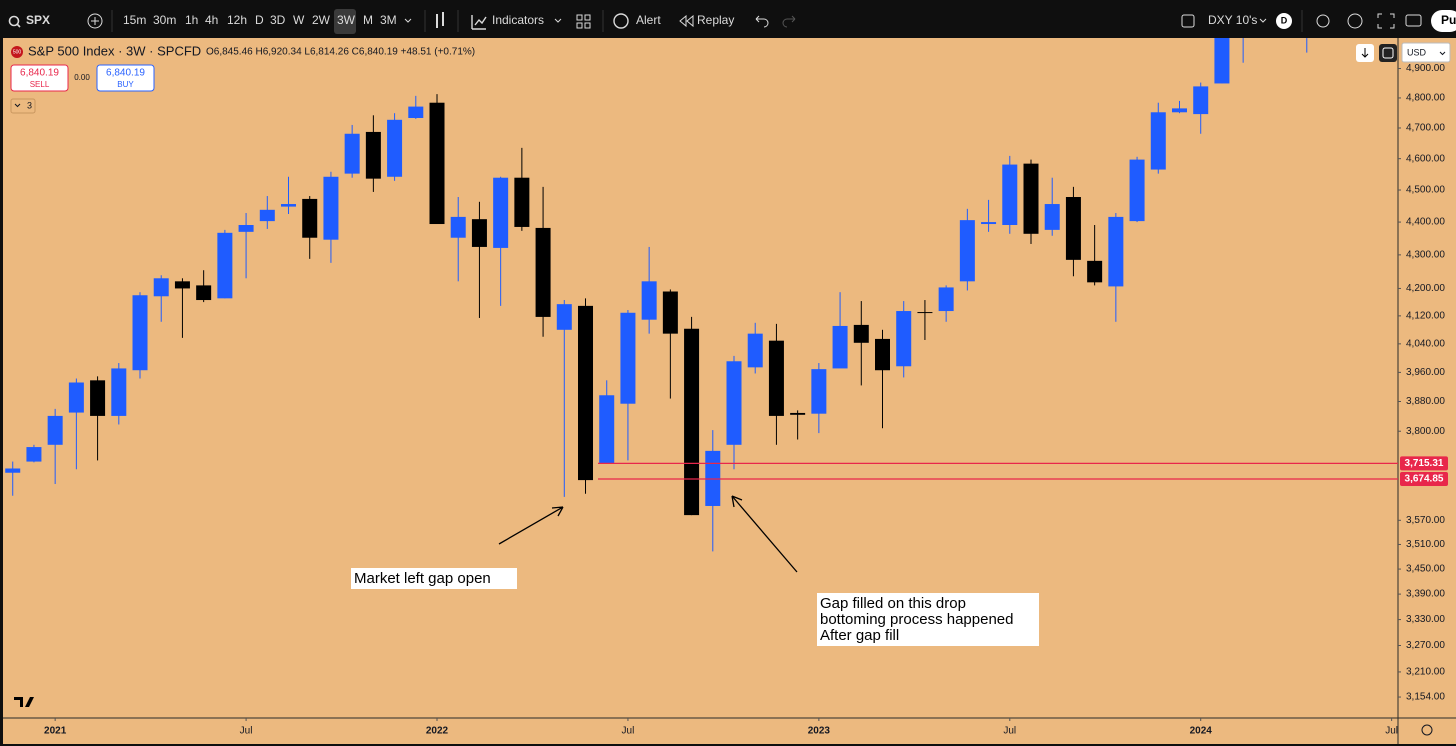  I want to click on indicators-icon, so click(479, 22).